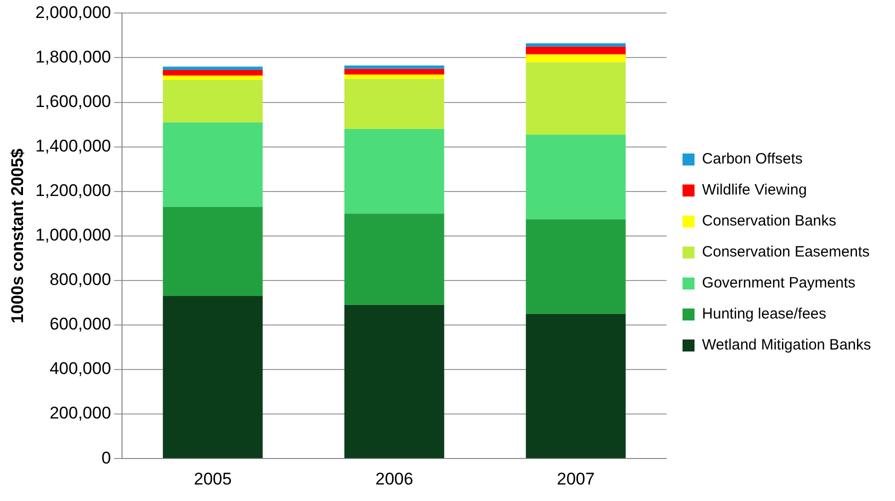 This screenshot has height=501, width=895. I want to click on legend-label: Conservation Easements, so click(786, 252).